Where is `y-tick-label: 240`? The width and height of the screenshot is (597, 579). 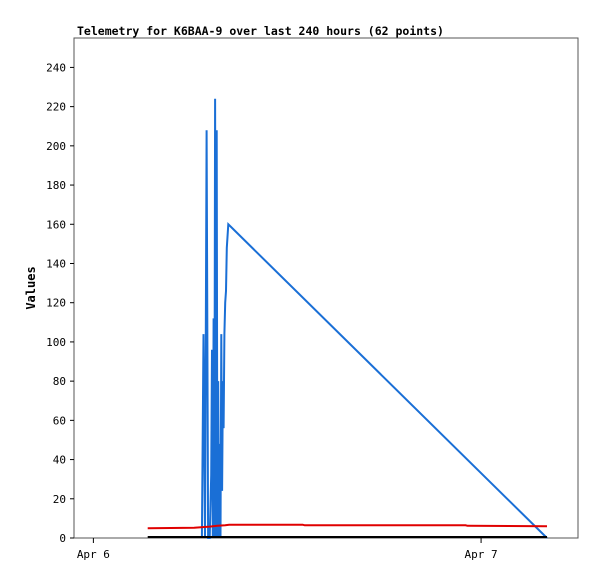
y-tick-label: 240 is located at coordinates (56, 67).